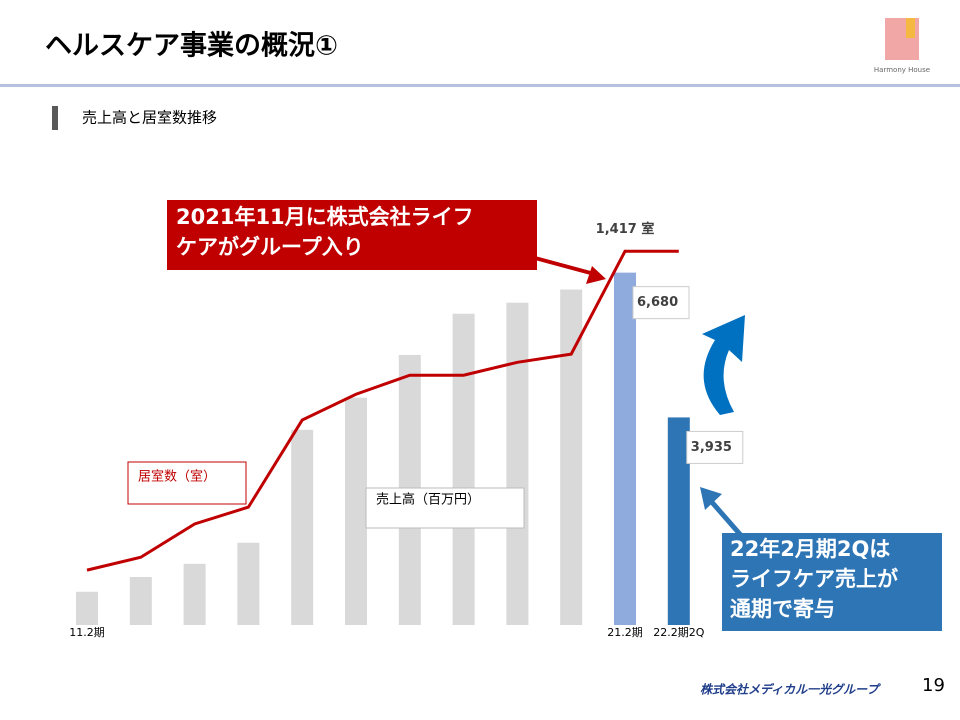 This screenshot has height=720, width=960. I want to click on logo-text: Harmony House, so click(902, 70).